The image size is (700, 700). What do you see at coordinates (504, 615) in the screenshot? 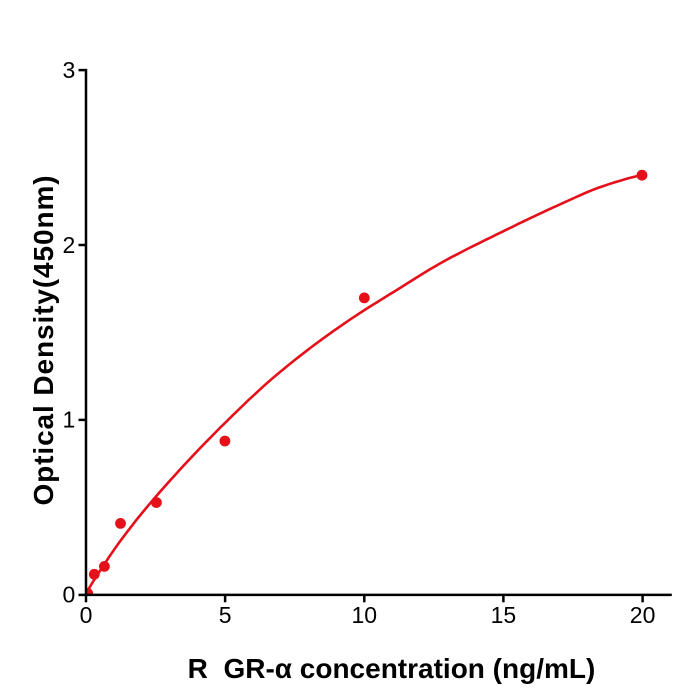
I see `svg-text: 15` at bounding box center [504, 615].